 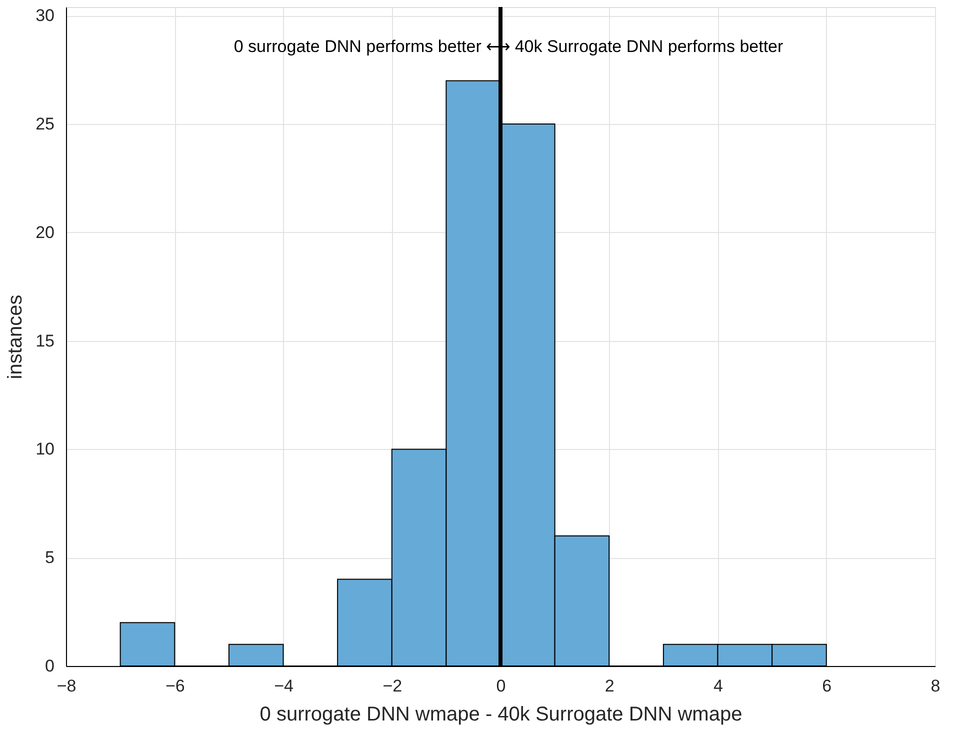 I want to click on y-axis-title: instances, so click(x=15, y=337).